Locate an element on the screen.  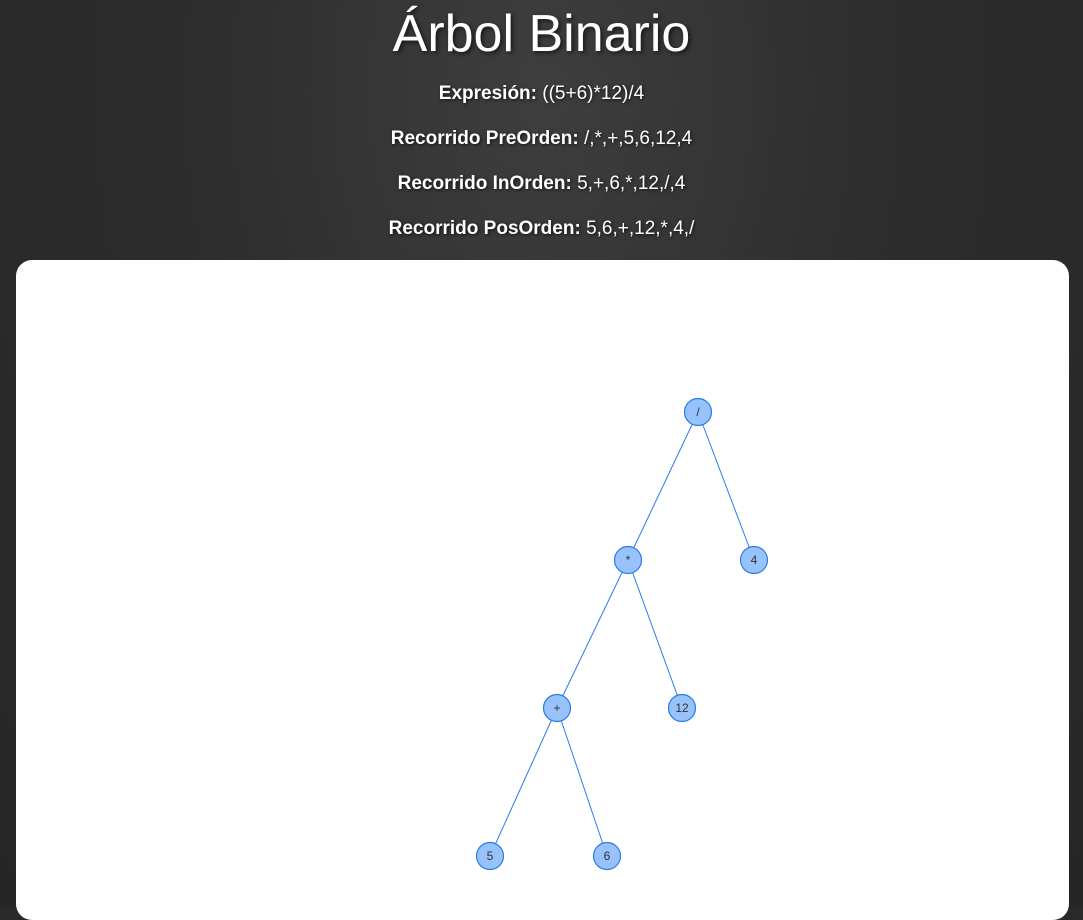
edge-root-mul is located at coordinates (663, 486).